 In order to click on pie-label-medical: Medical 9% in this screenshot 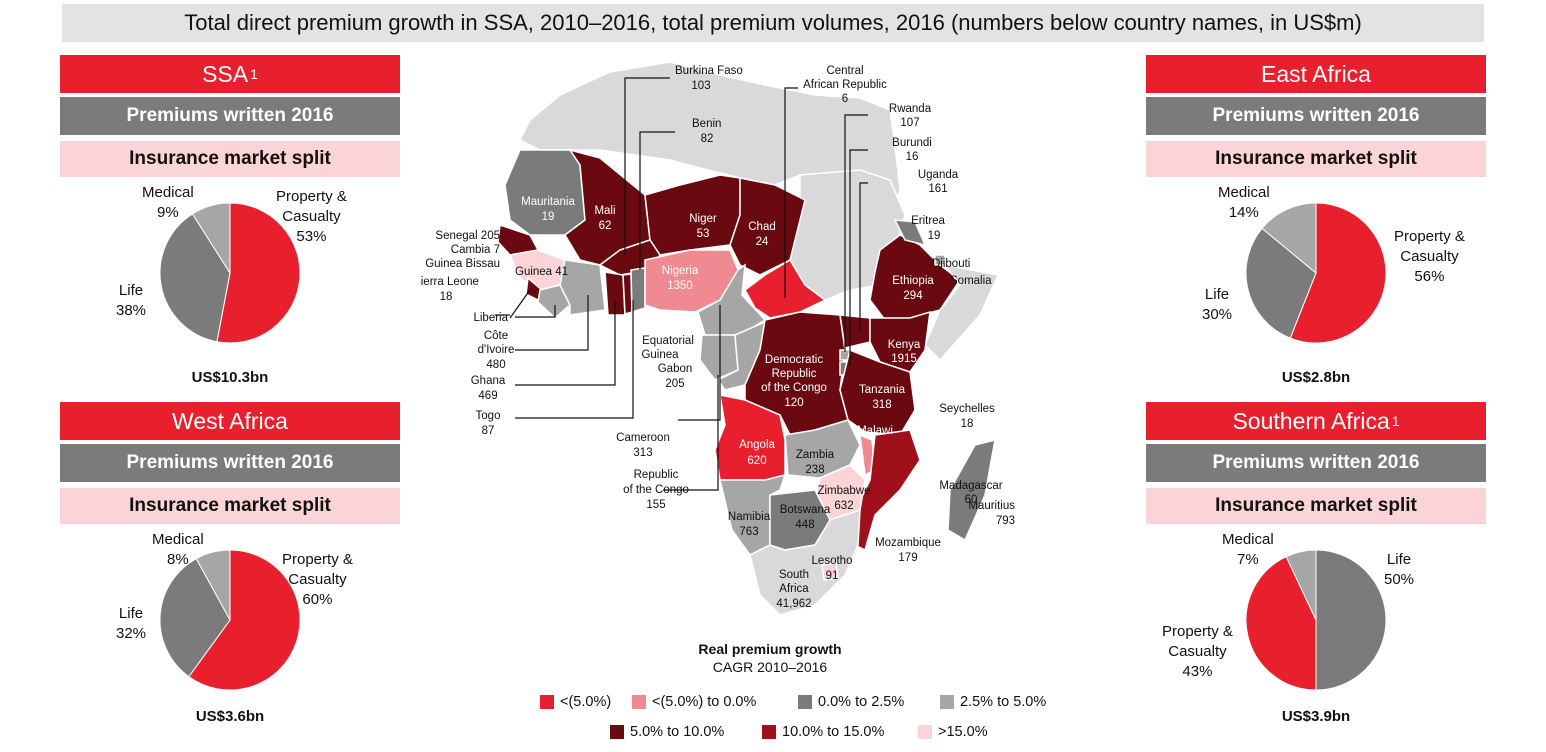, I will do `click(168, 202)`.